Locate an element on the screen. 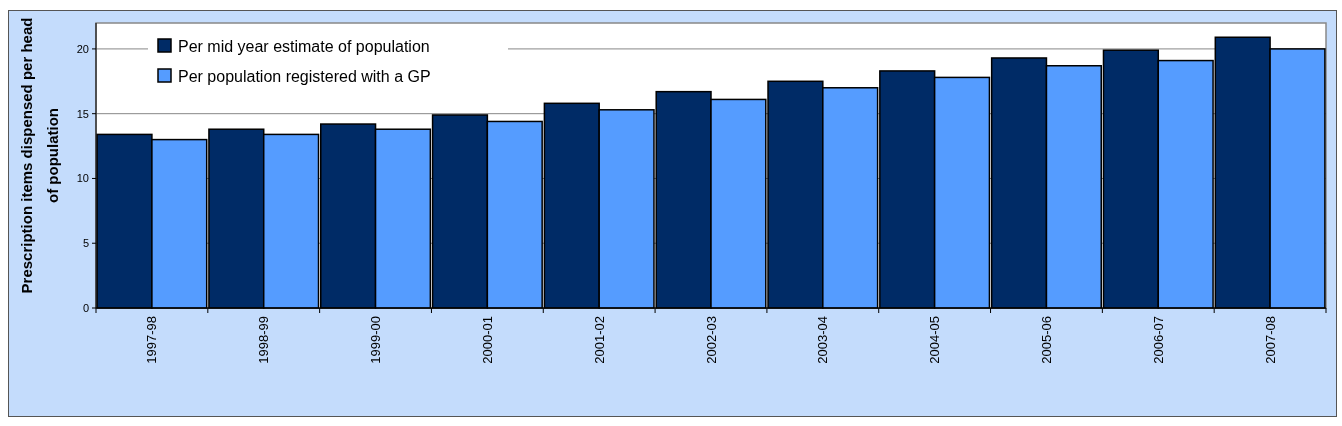  legend-label: Per mid year estimate of population is located at coordinates (304, 46).